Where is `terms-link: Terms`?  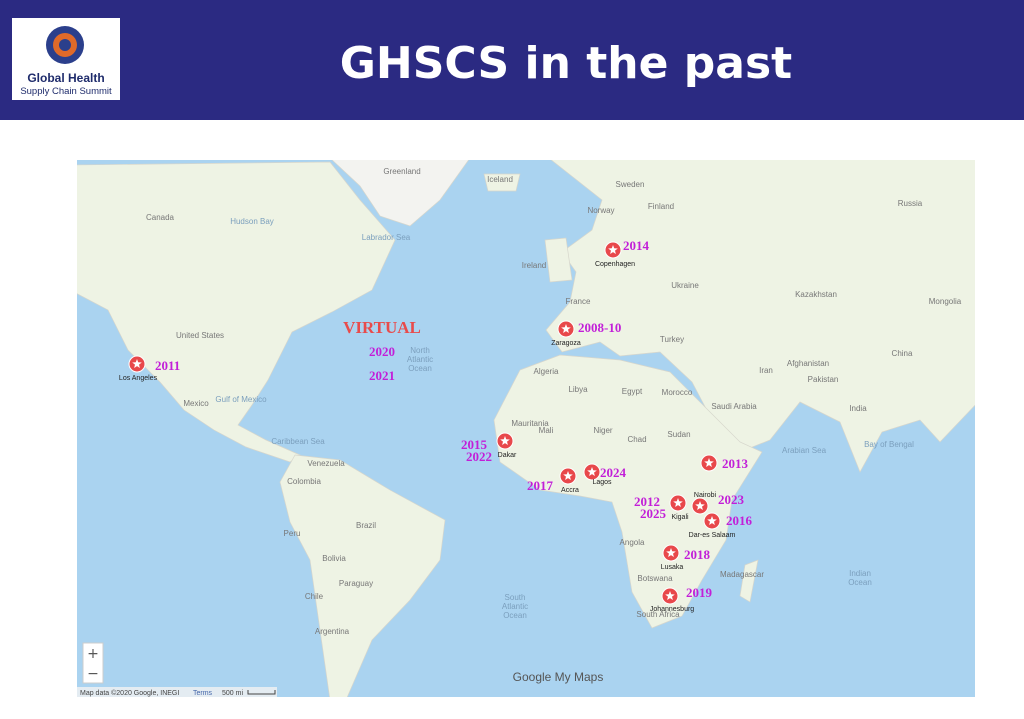 terms-link: Terms is located at coordinates (203, 693).